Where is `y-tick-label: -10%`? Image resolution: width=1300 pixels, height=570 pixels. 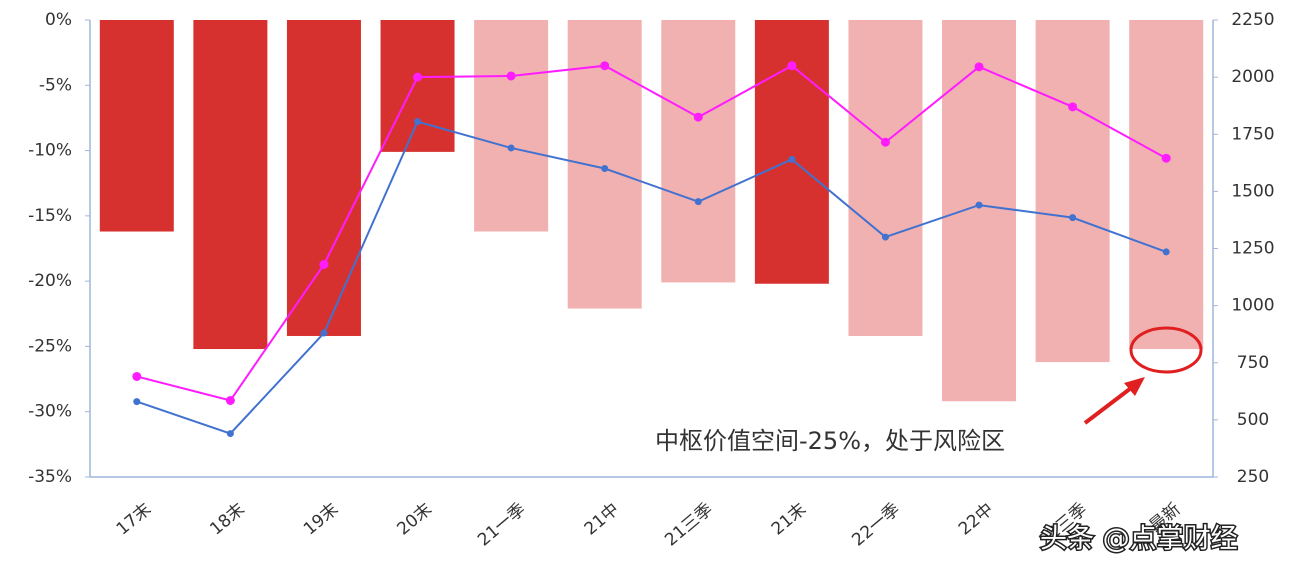
y-tick-label: -10% is located at coordinates (50, 151).